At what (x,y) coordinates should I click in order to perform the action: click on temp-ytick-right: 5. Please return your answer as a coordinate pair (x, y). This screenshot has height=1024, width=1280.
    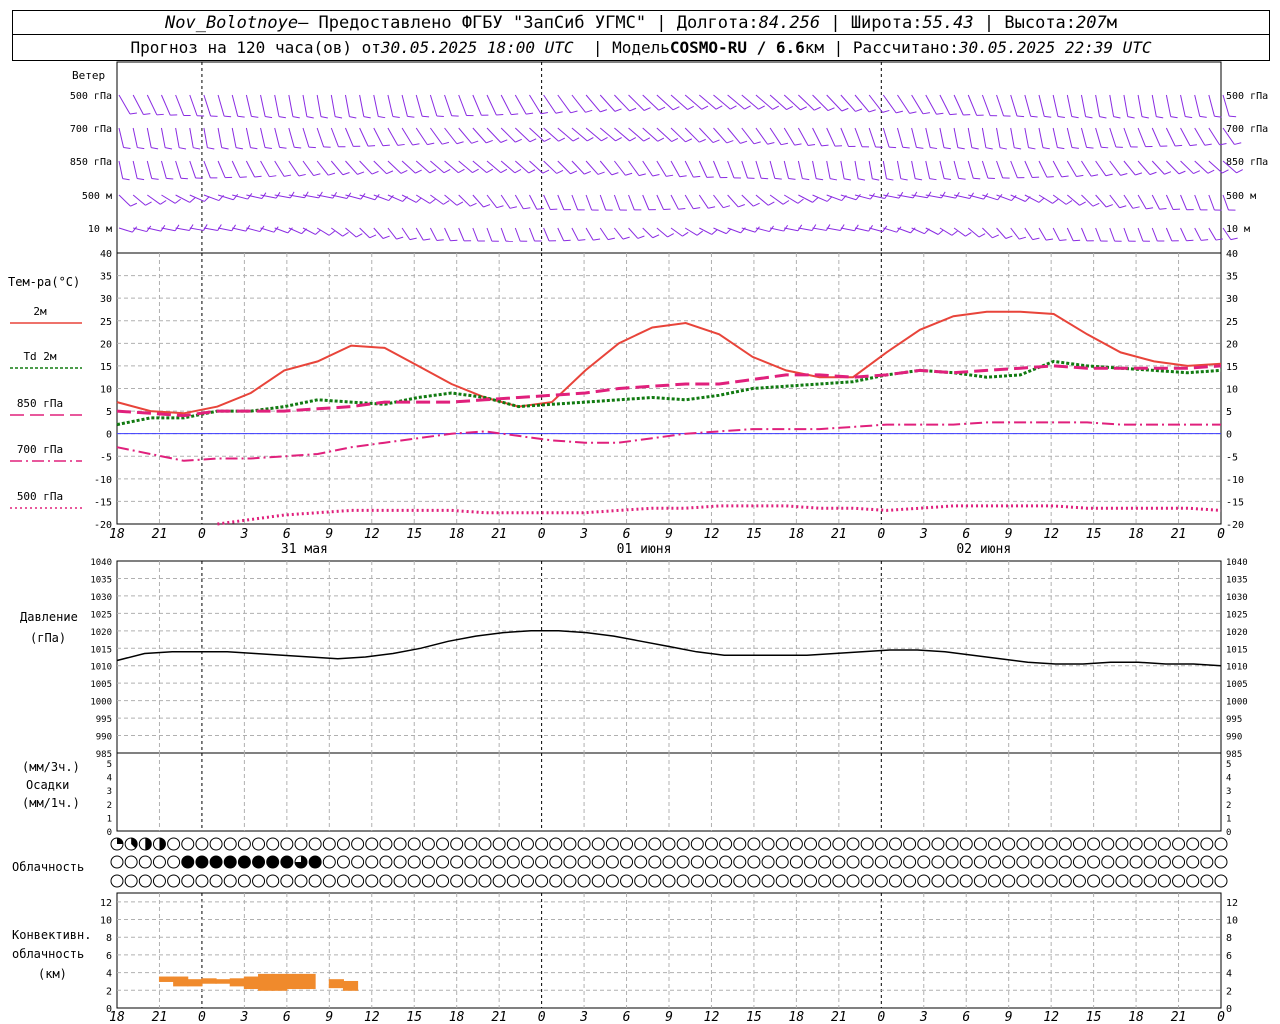
    Looking at the image, I should click on (1229, 412).